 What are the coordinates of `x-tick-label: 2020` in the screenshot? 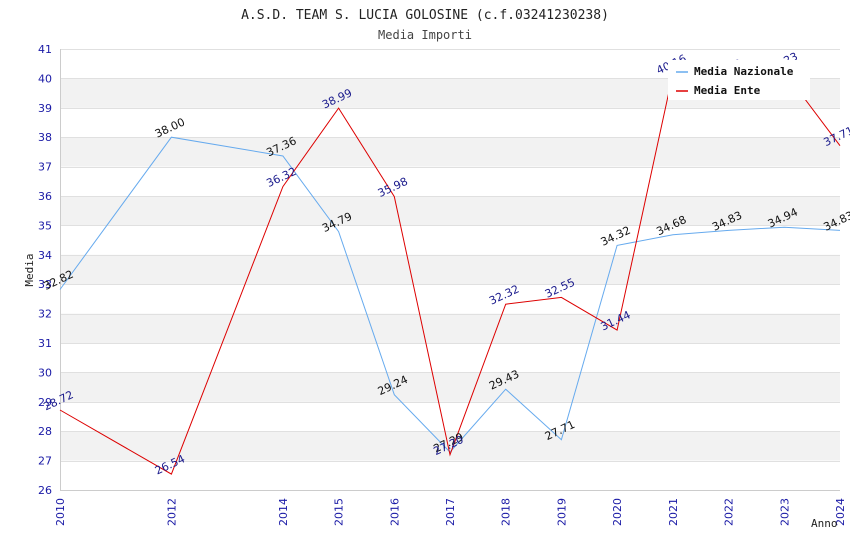 It's located at (617, 512).